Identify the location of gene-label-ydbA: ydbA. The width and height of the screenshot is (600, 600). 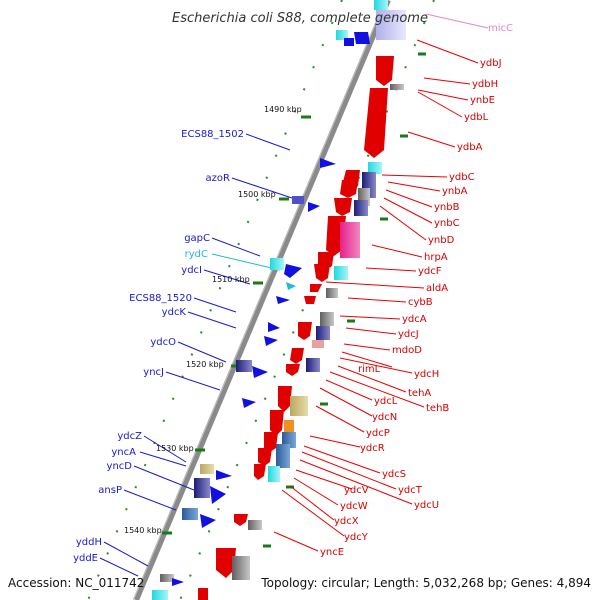
(470, 147).